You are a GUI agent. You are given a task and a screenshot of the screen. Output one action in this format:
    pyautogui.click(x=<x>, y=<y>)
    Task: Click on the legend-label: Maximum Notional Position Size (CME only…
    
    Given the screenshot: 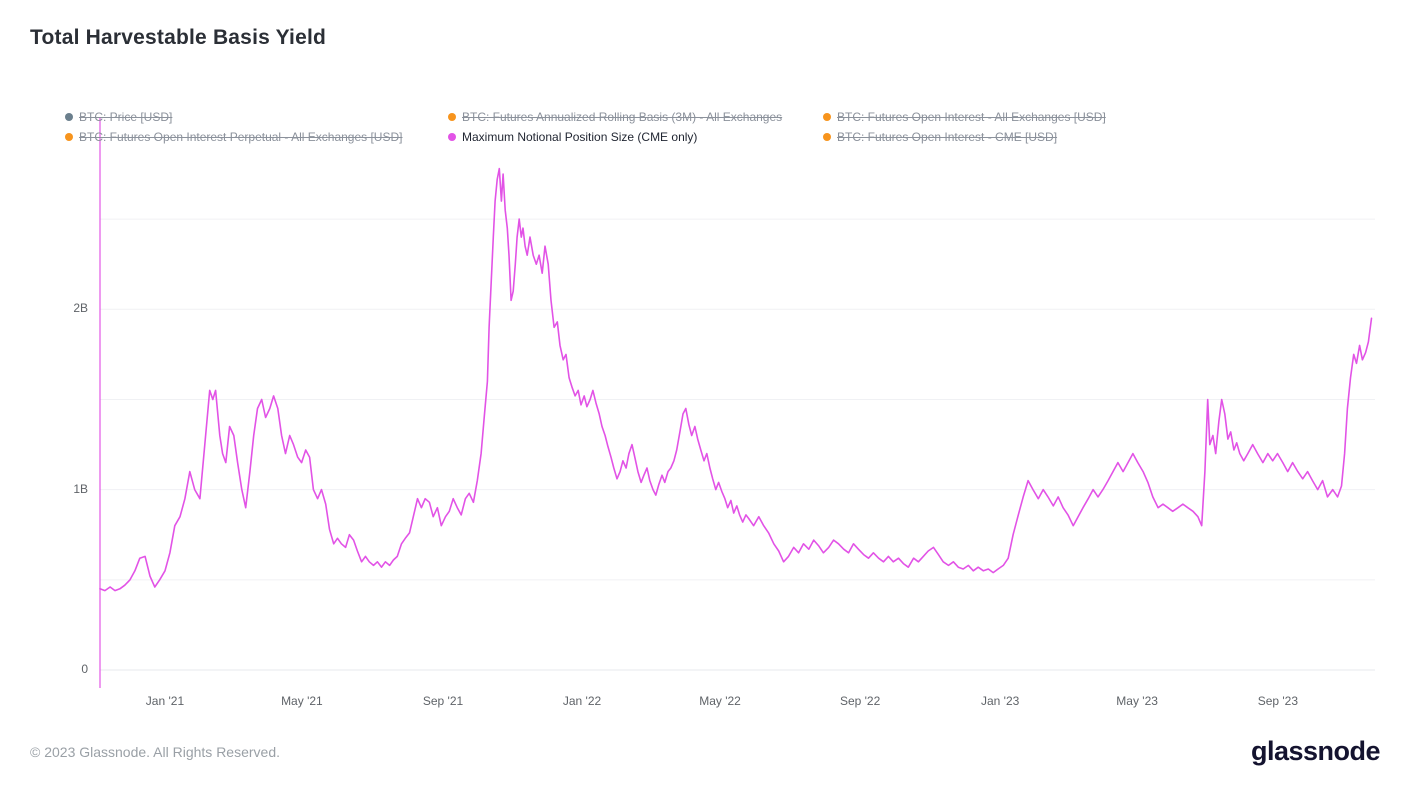 What is the action you would take?
    pyautogui.click(x=580, y=137)
    